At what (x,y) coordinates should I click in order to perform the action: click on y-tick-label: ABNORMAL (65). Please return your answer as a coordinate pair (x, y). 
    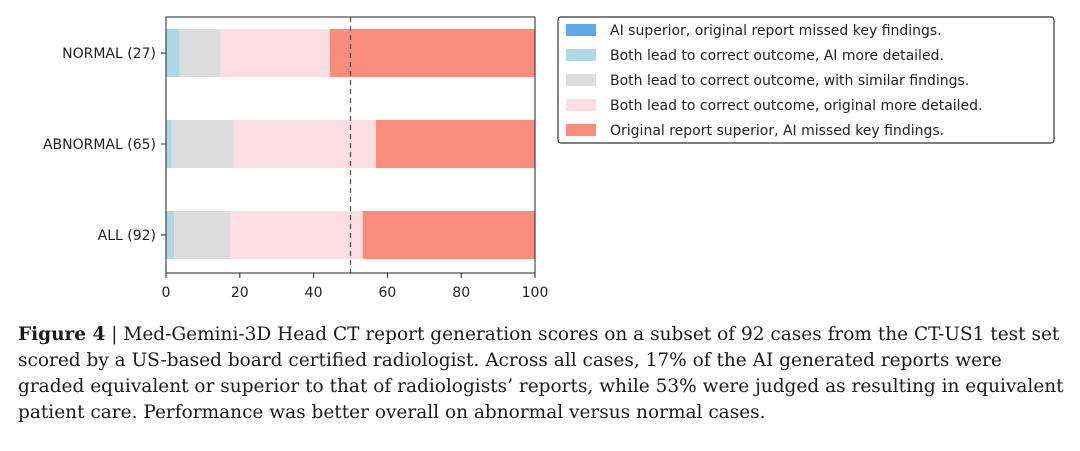
    Looking at the image, I should click on (99, 145).